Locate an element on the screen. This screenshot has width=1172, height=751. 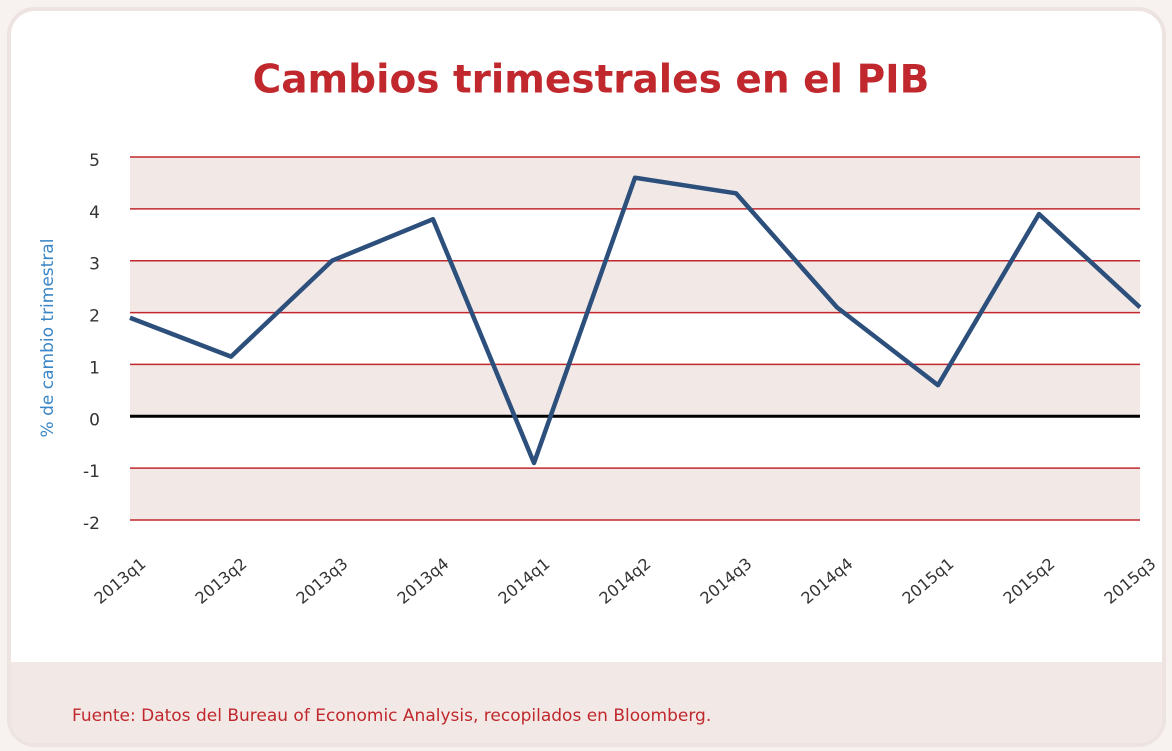
y-tick-label: 2 is located at coordinates (94, 317).